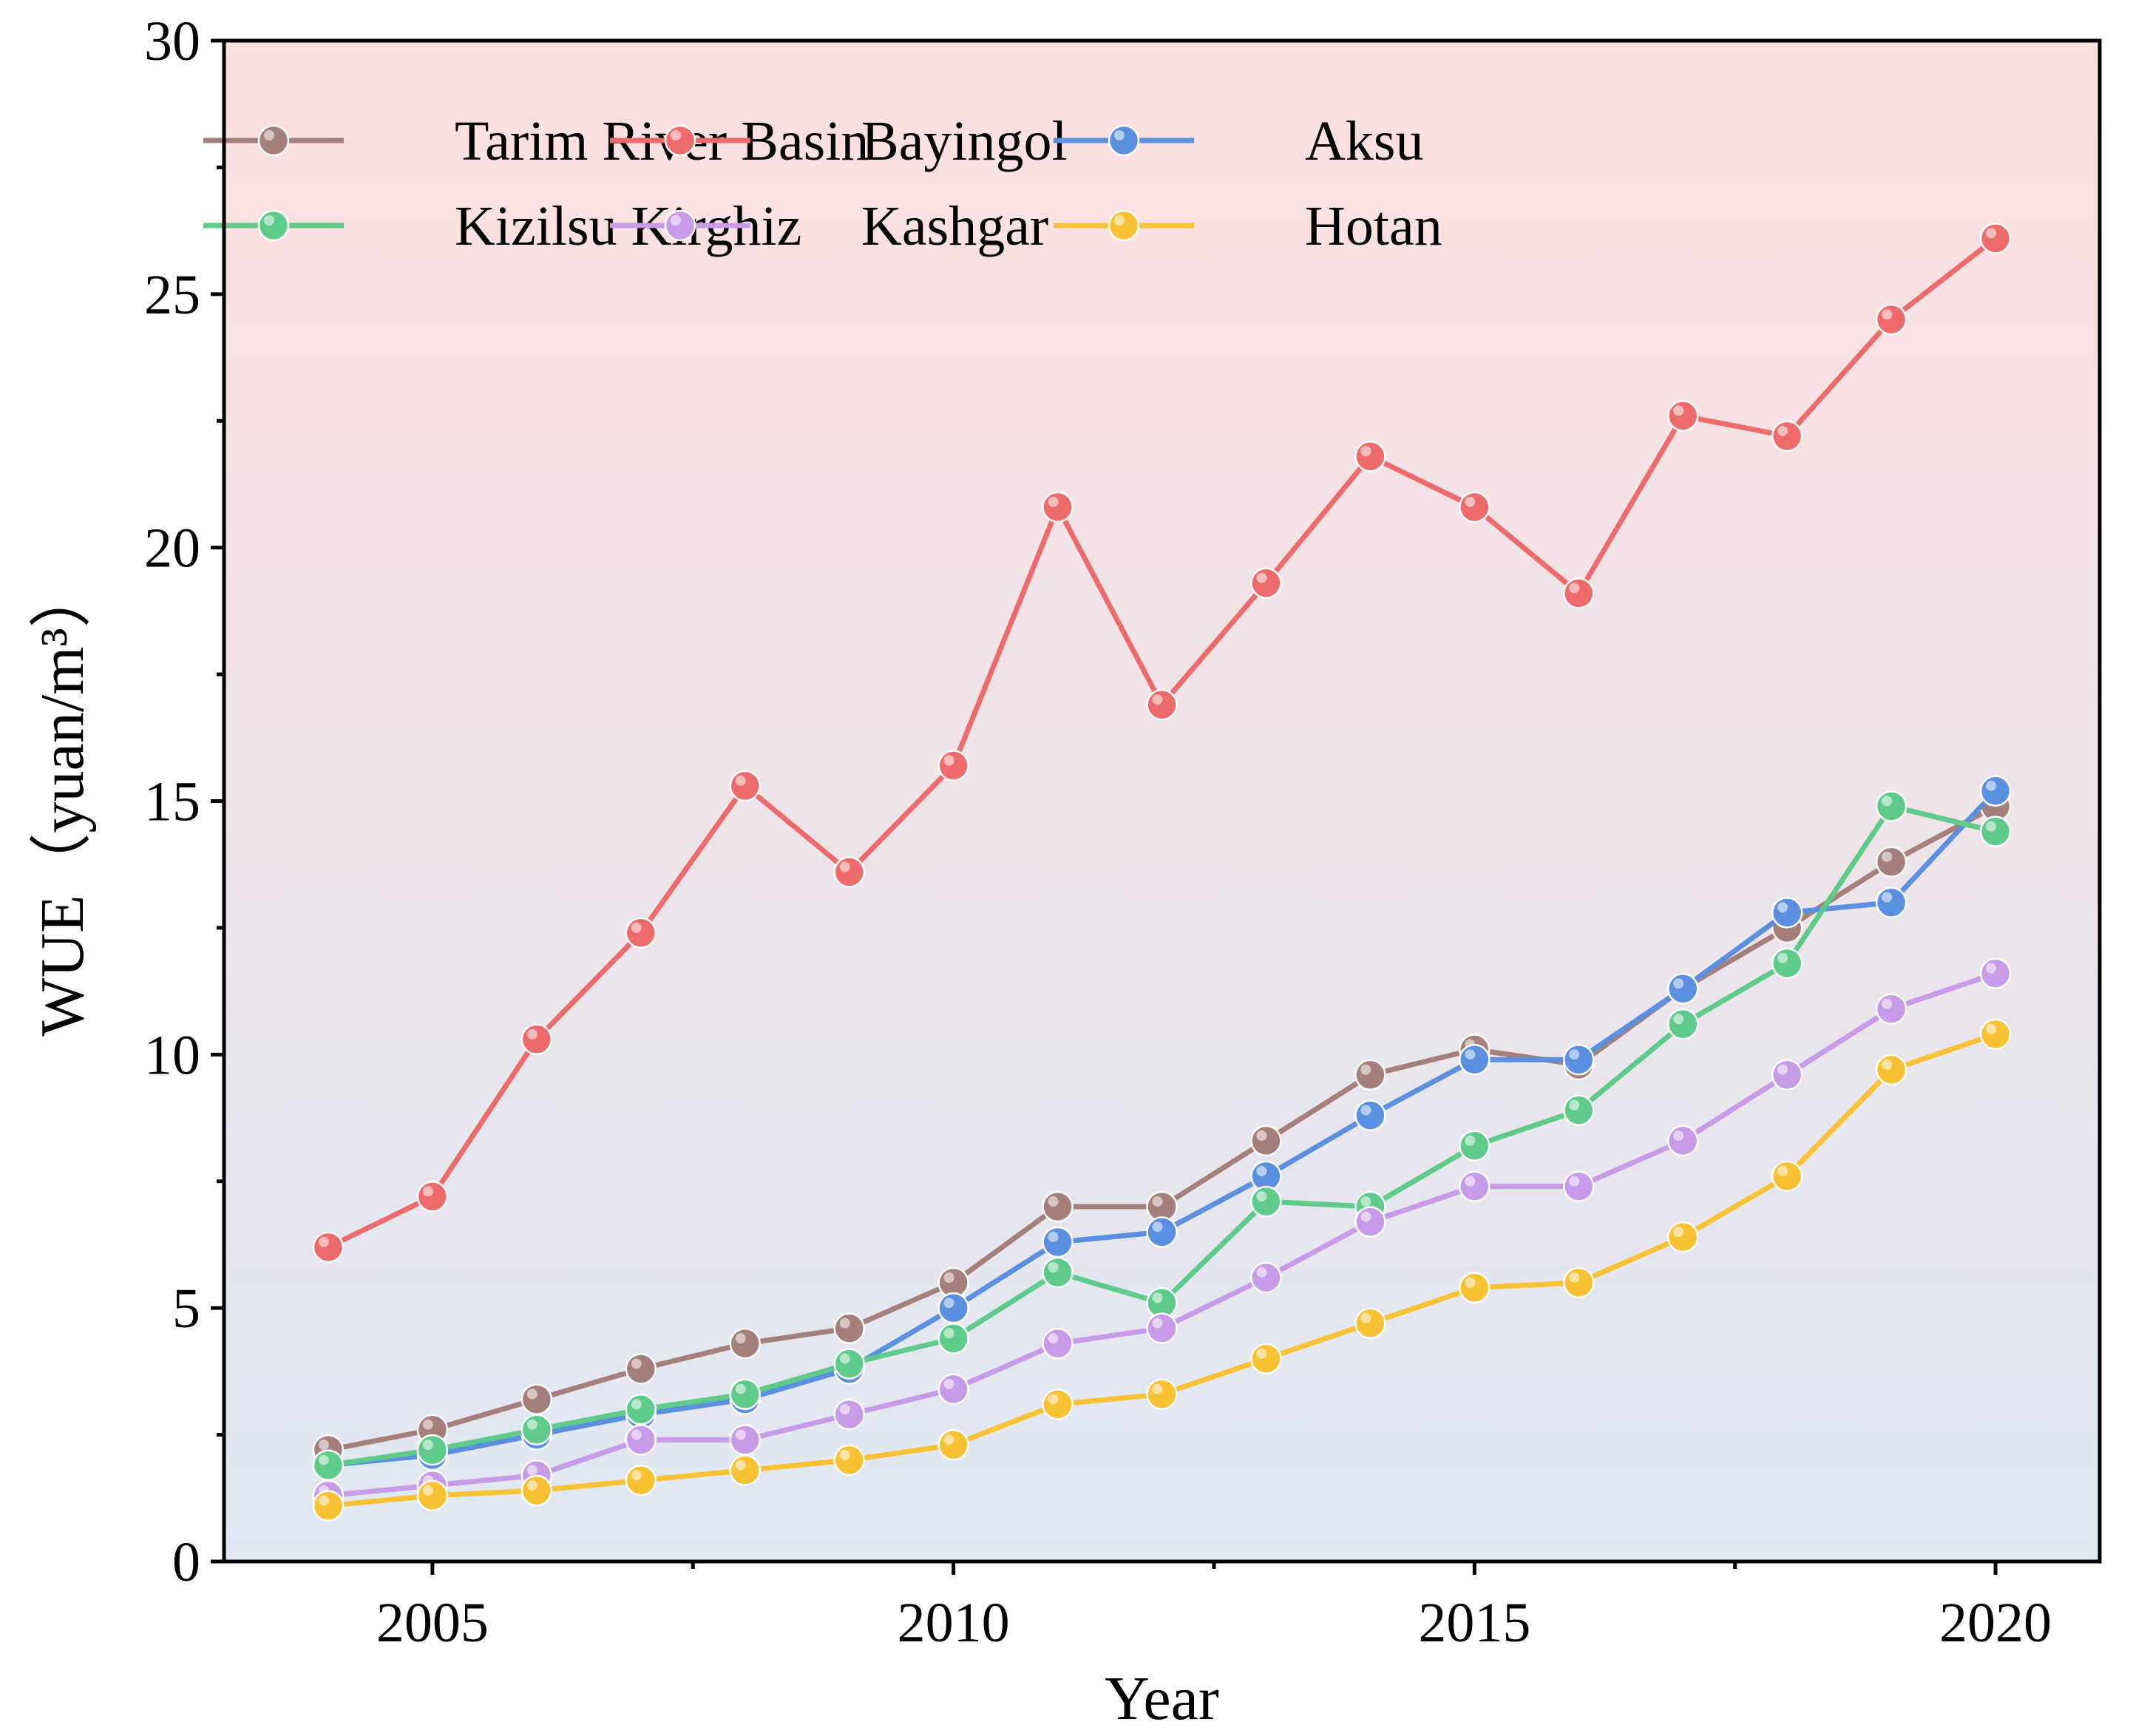 This screenshot has width=2133, height=1736. I want to click on legend-label: Hotan, so click(1373, 226).